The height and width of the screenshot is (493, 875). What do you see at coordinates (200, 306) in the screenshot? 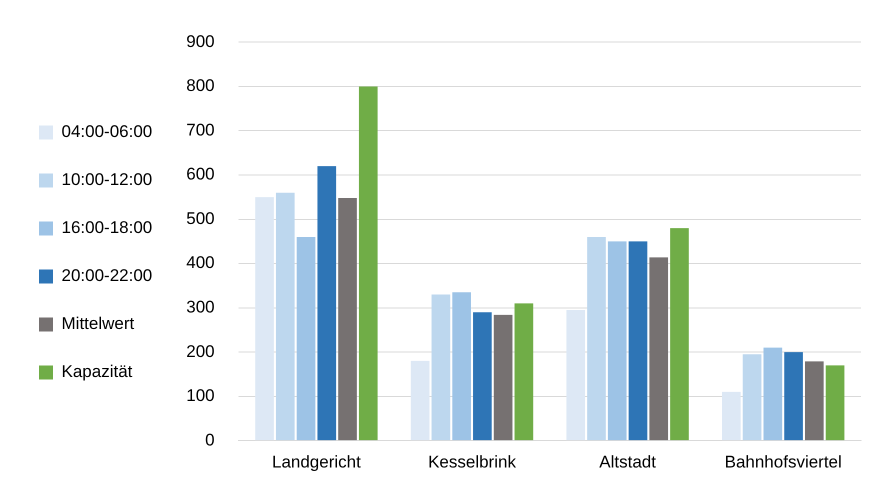
I see `y-tick-label: 300` at bounding box center [200, 306].